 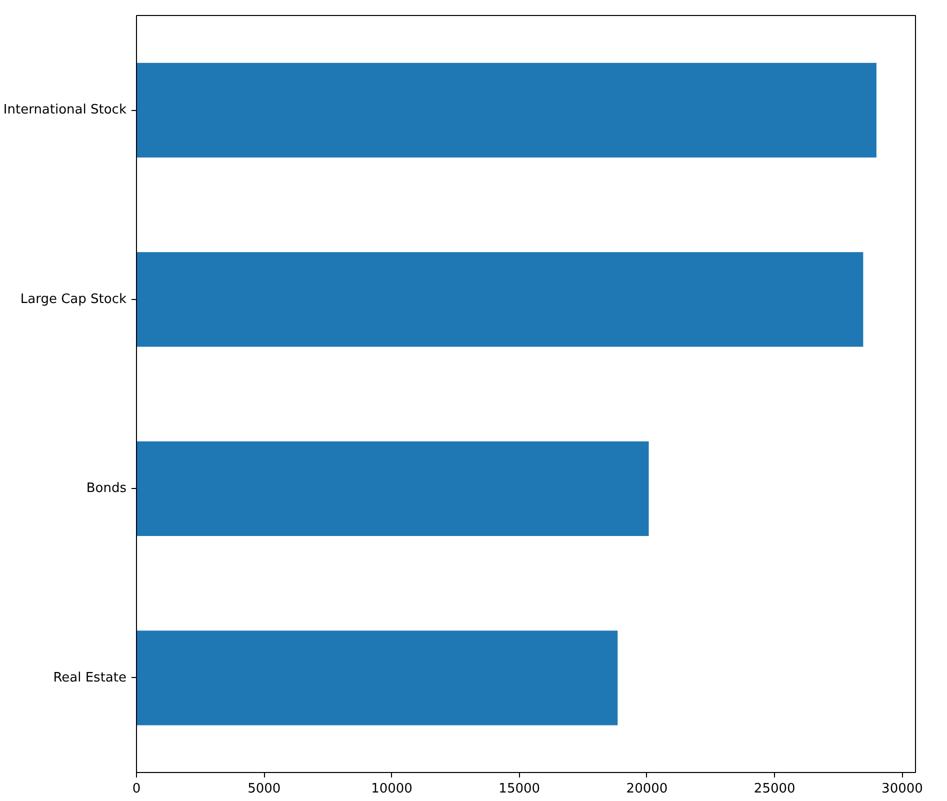 I want to click on y-tick-label: International Stock, so click(x=65, y=110).